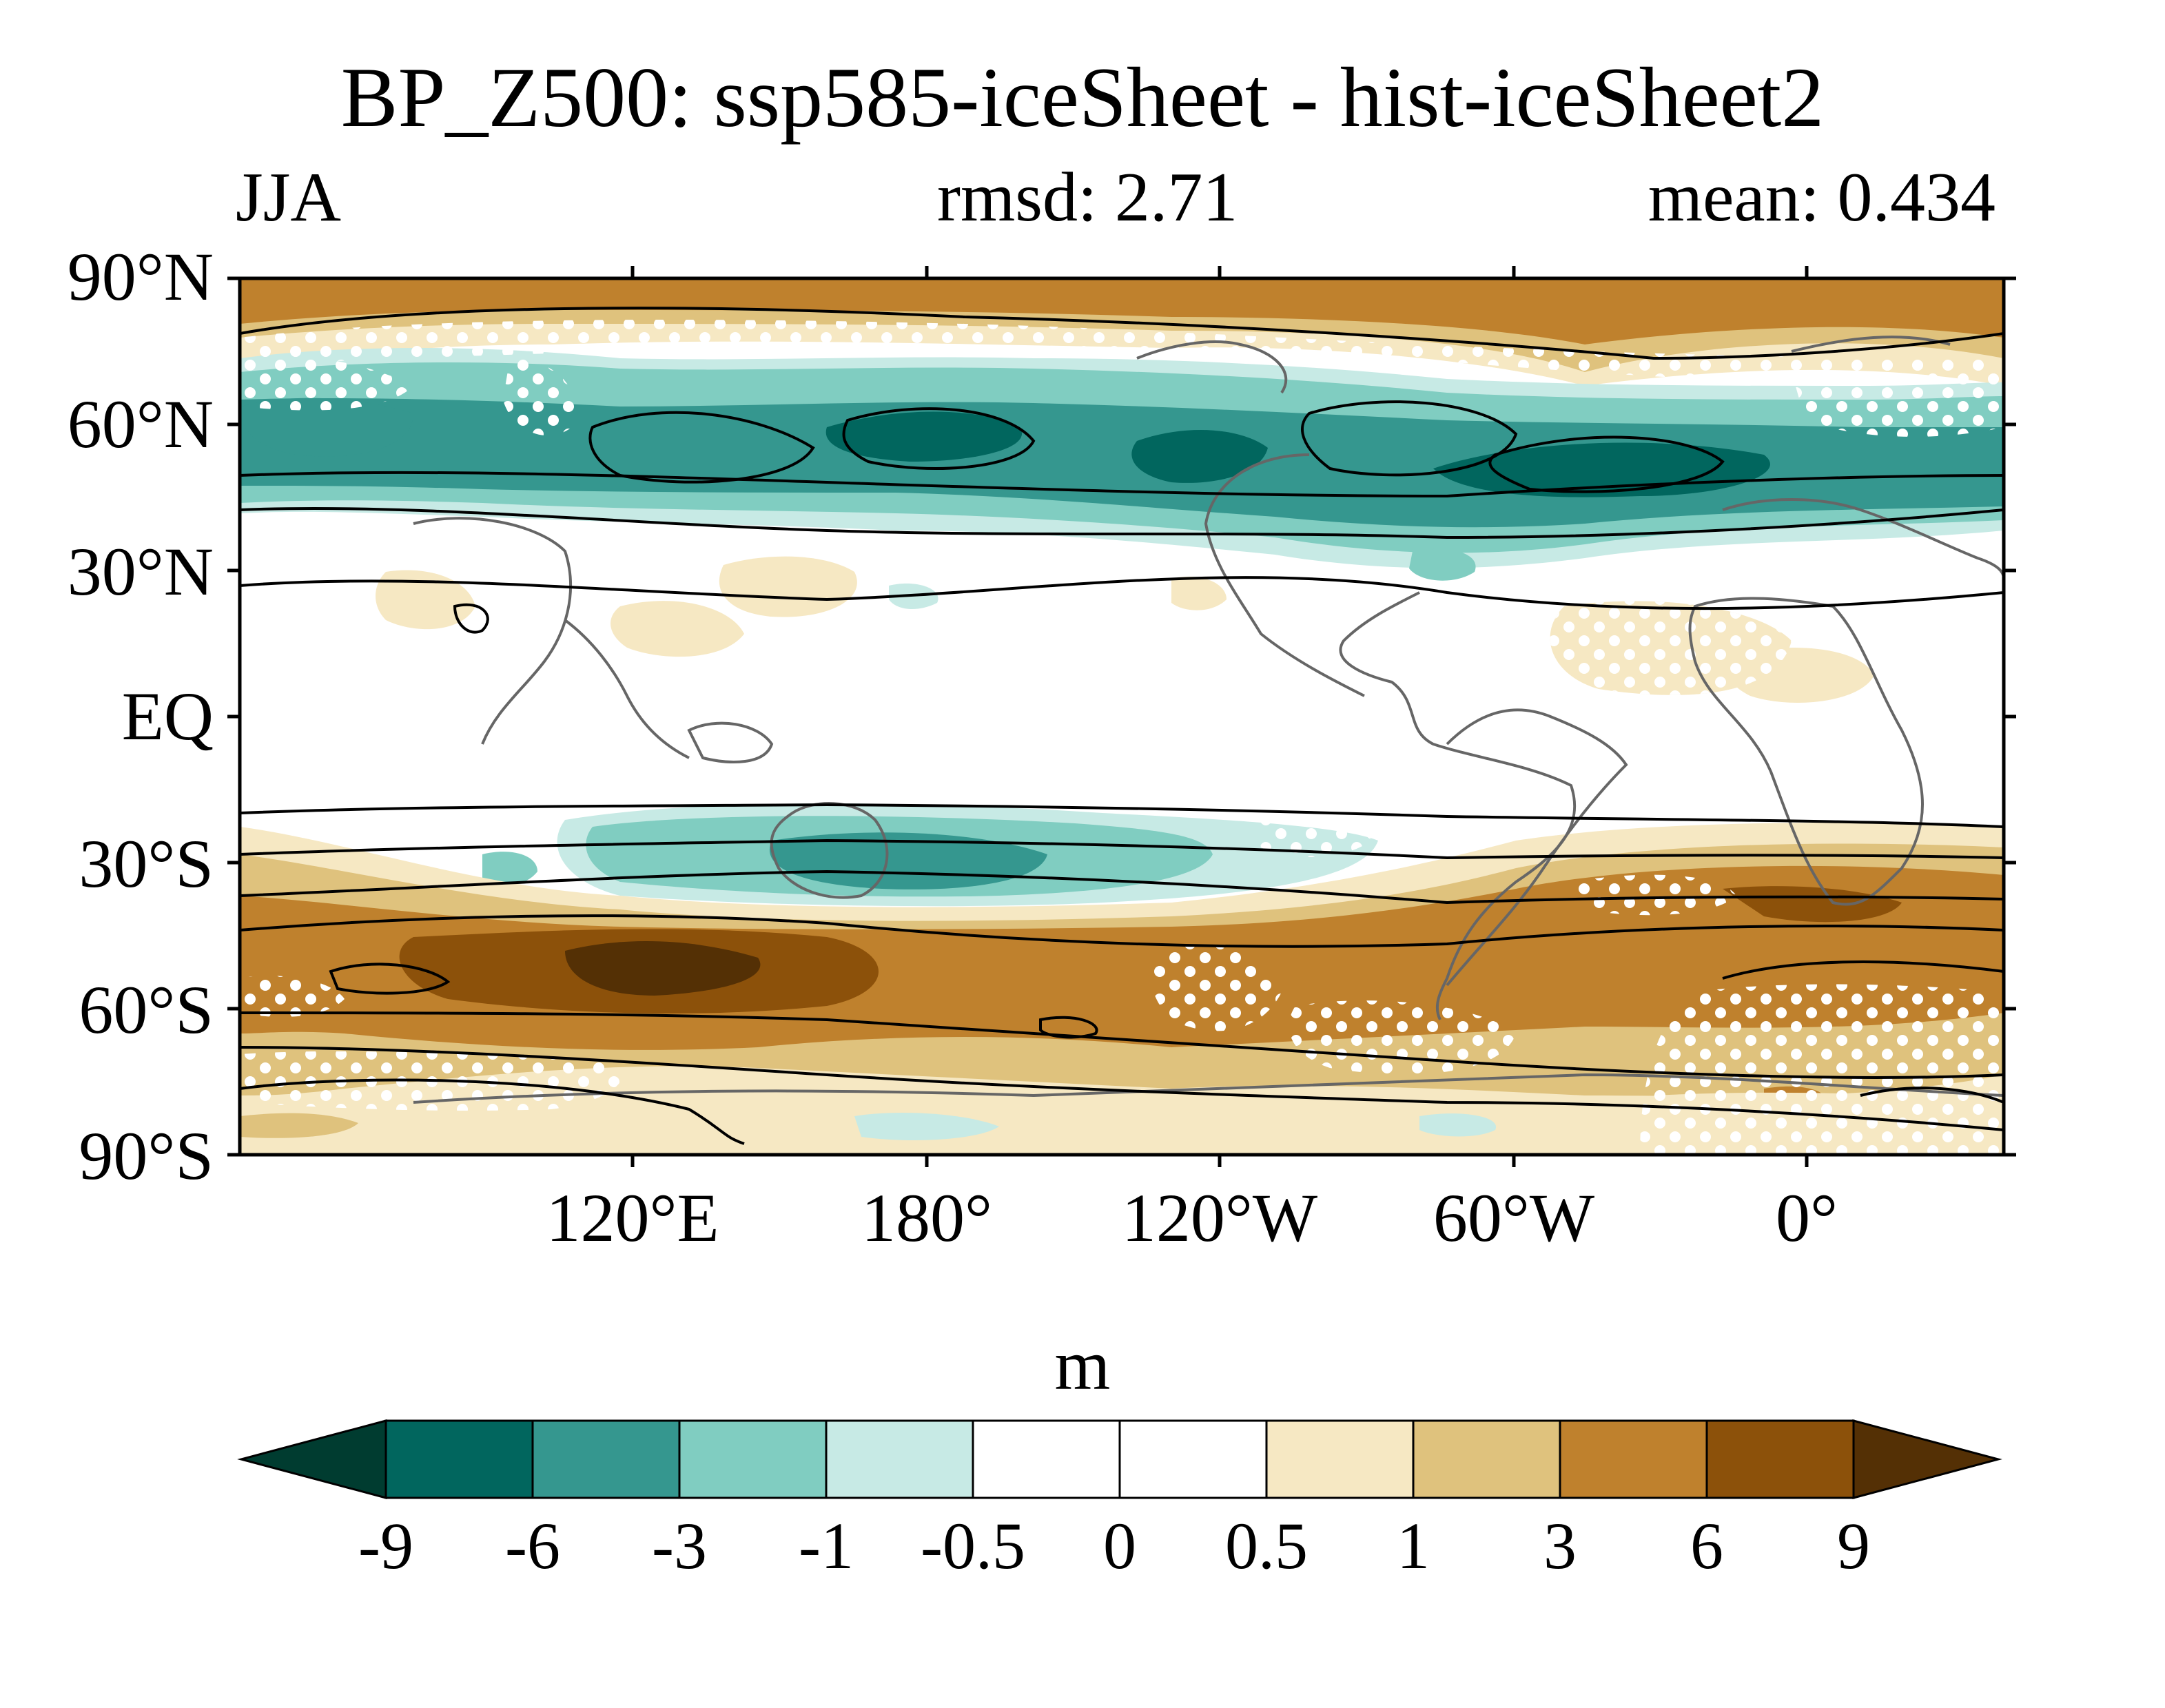 Image resolution: width=2165 pixels, height=1708 pixels. I want to click on lat-label-60s: 60°S, so click(146, 1009).